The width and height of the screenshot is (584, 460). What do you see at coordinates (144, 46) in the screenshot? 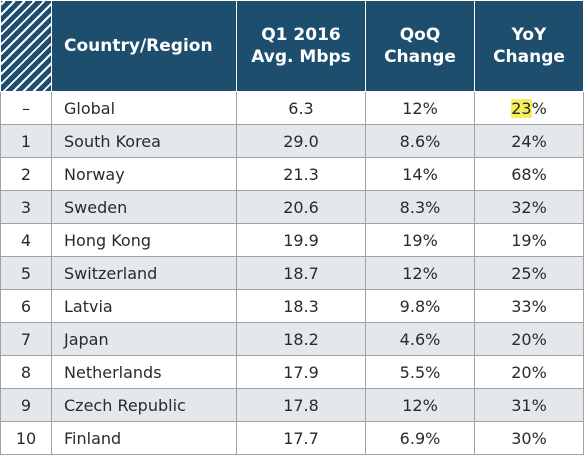
I see `country-region-header: Country/Region` at bounding box center [144, 46].